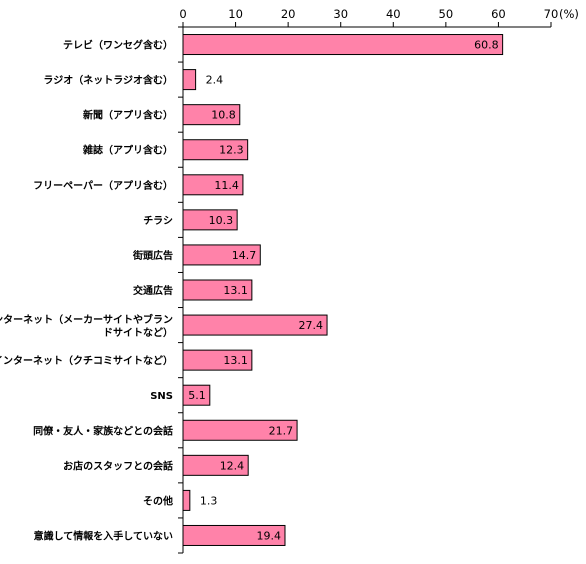  What do you see at coordinates (158, 221) in the screenshot?
I see `category-label: チラシ` at bounding box center [158, 221].